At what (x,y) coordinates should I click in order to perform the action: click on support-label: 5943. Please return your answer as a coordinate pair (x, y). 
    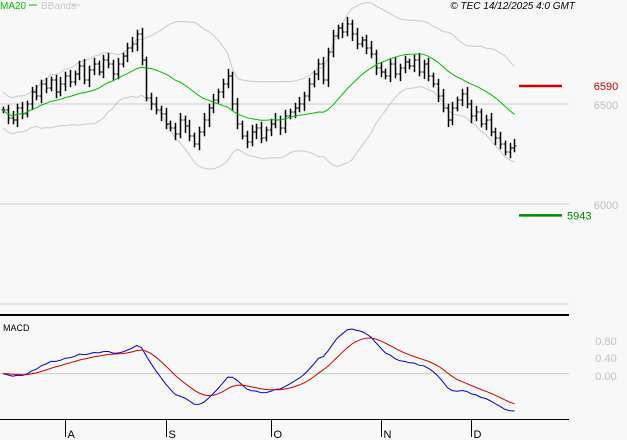
    Looking at the image, I should click on (579, 216).